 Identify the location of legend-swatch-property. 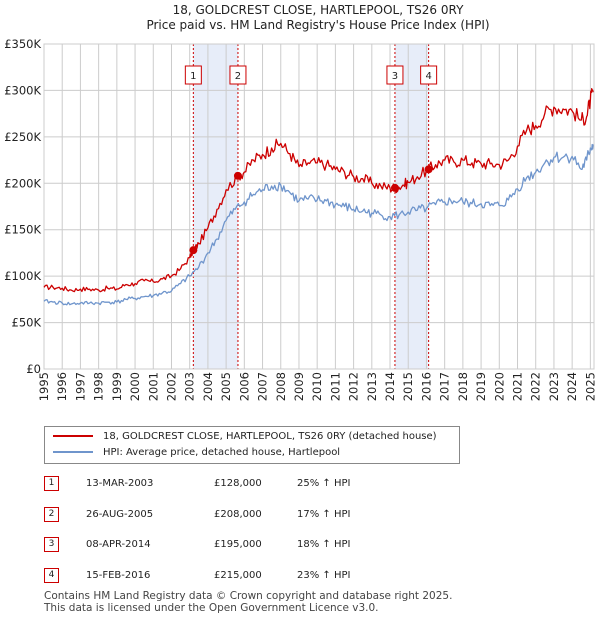
(73, 436).